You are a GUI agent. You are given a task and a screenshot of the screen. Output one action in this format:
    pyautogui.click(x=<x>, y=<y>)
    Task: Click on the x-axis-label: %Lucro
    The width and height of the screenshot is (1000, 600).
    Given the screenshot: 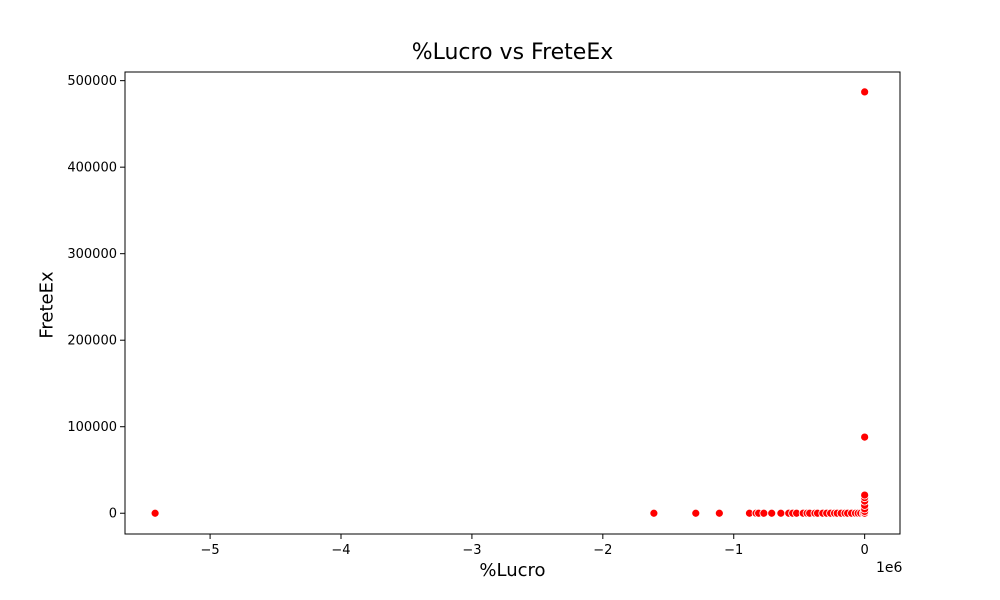 What is the action you would take?
    pyautogui.click(x=512, y=570)
    